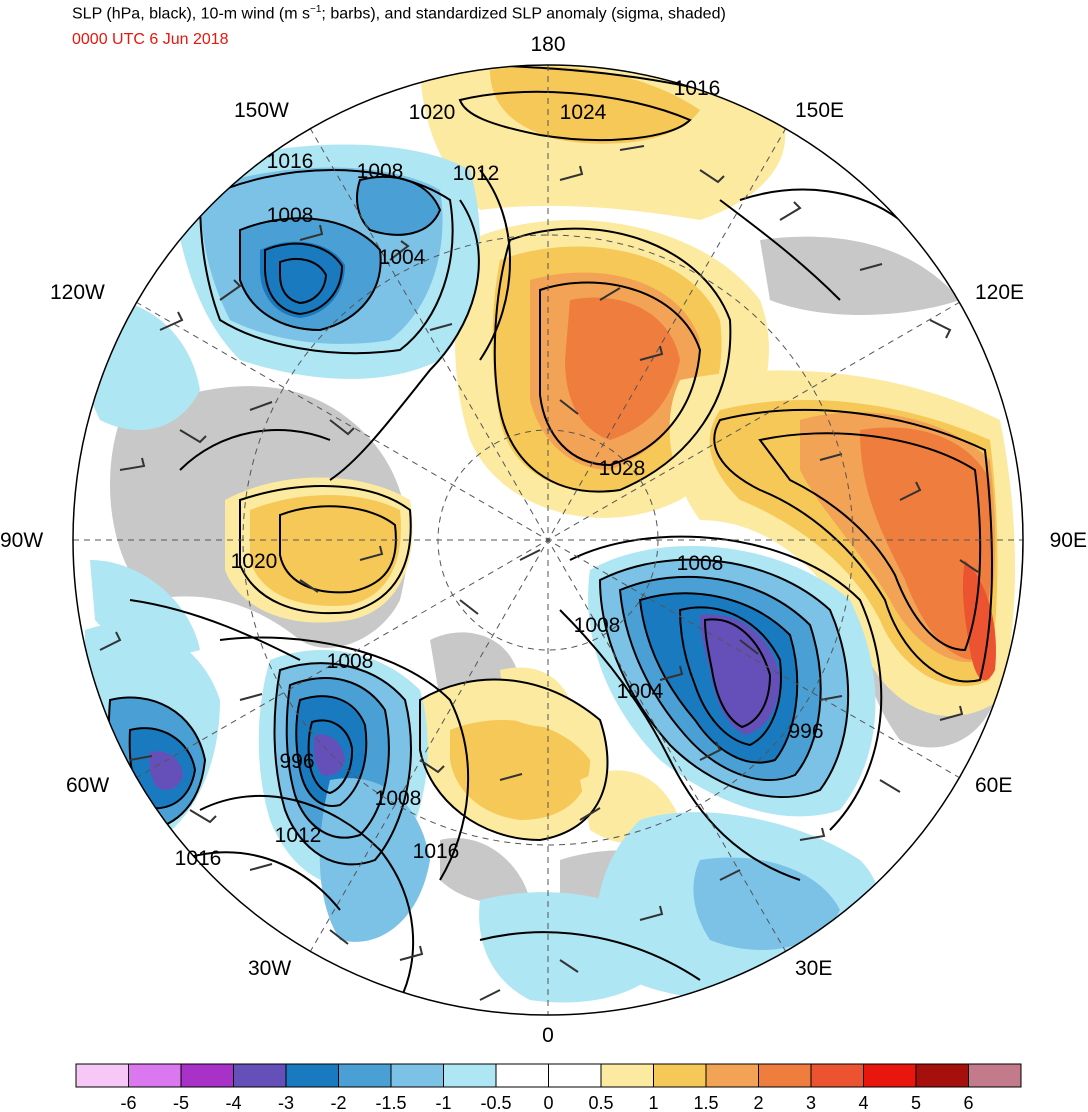 This screenshot has width=1088, height=1112. Describe the element at coordinates (77, 292) in the screenshot. I see `lon-label-120w: 120W` at that location.